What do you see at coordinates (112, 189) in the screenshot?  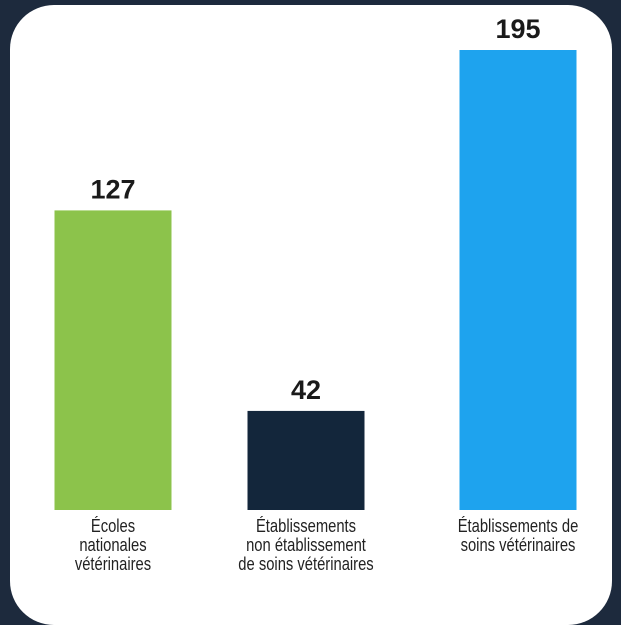 I see `value-label: 127` at bounding box center [112, 189].